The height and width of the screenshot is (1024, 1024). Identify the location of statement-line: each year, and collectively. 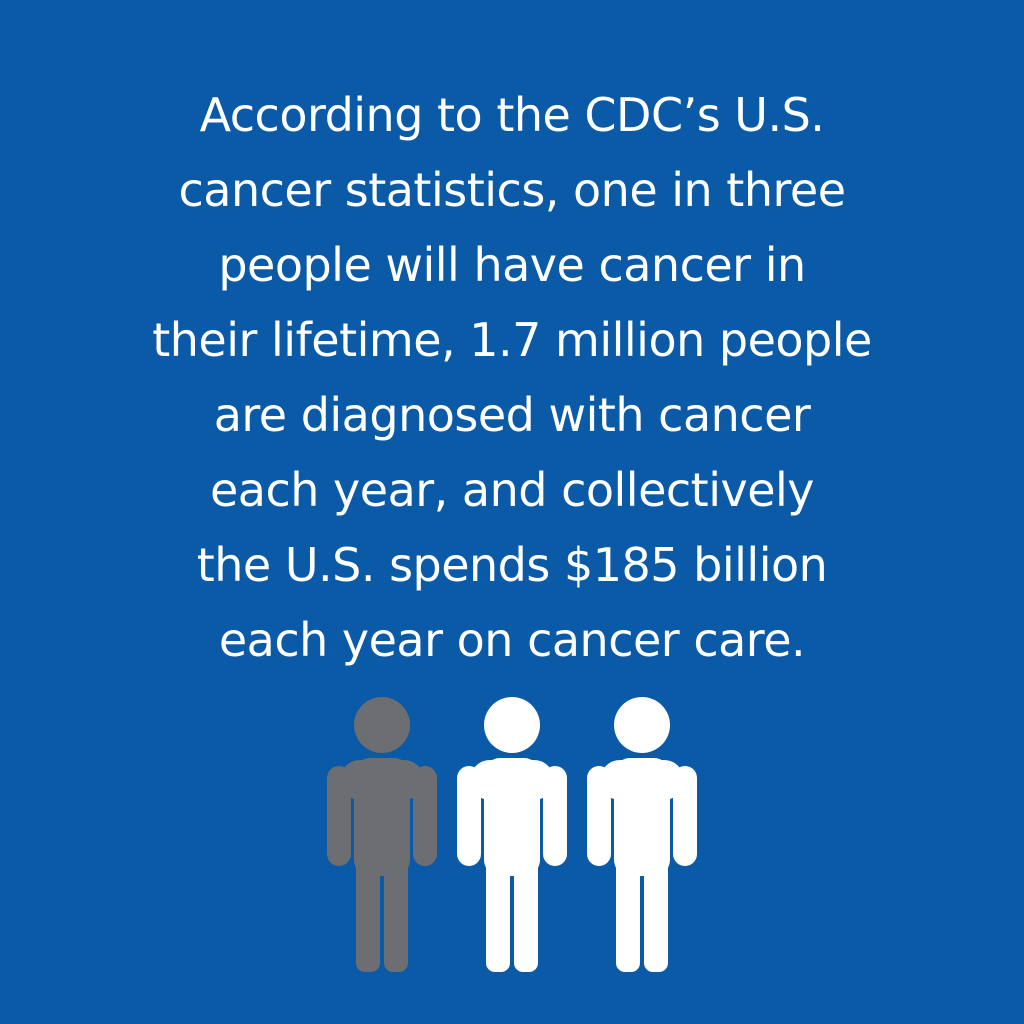
(512, 490).